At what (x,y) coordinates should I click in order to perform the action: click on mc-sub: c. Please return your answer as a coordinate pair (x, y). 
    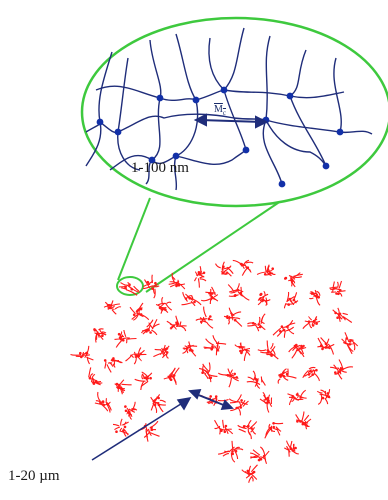
    Looking at the image, I should click on (224, 113).